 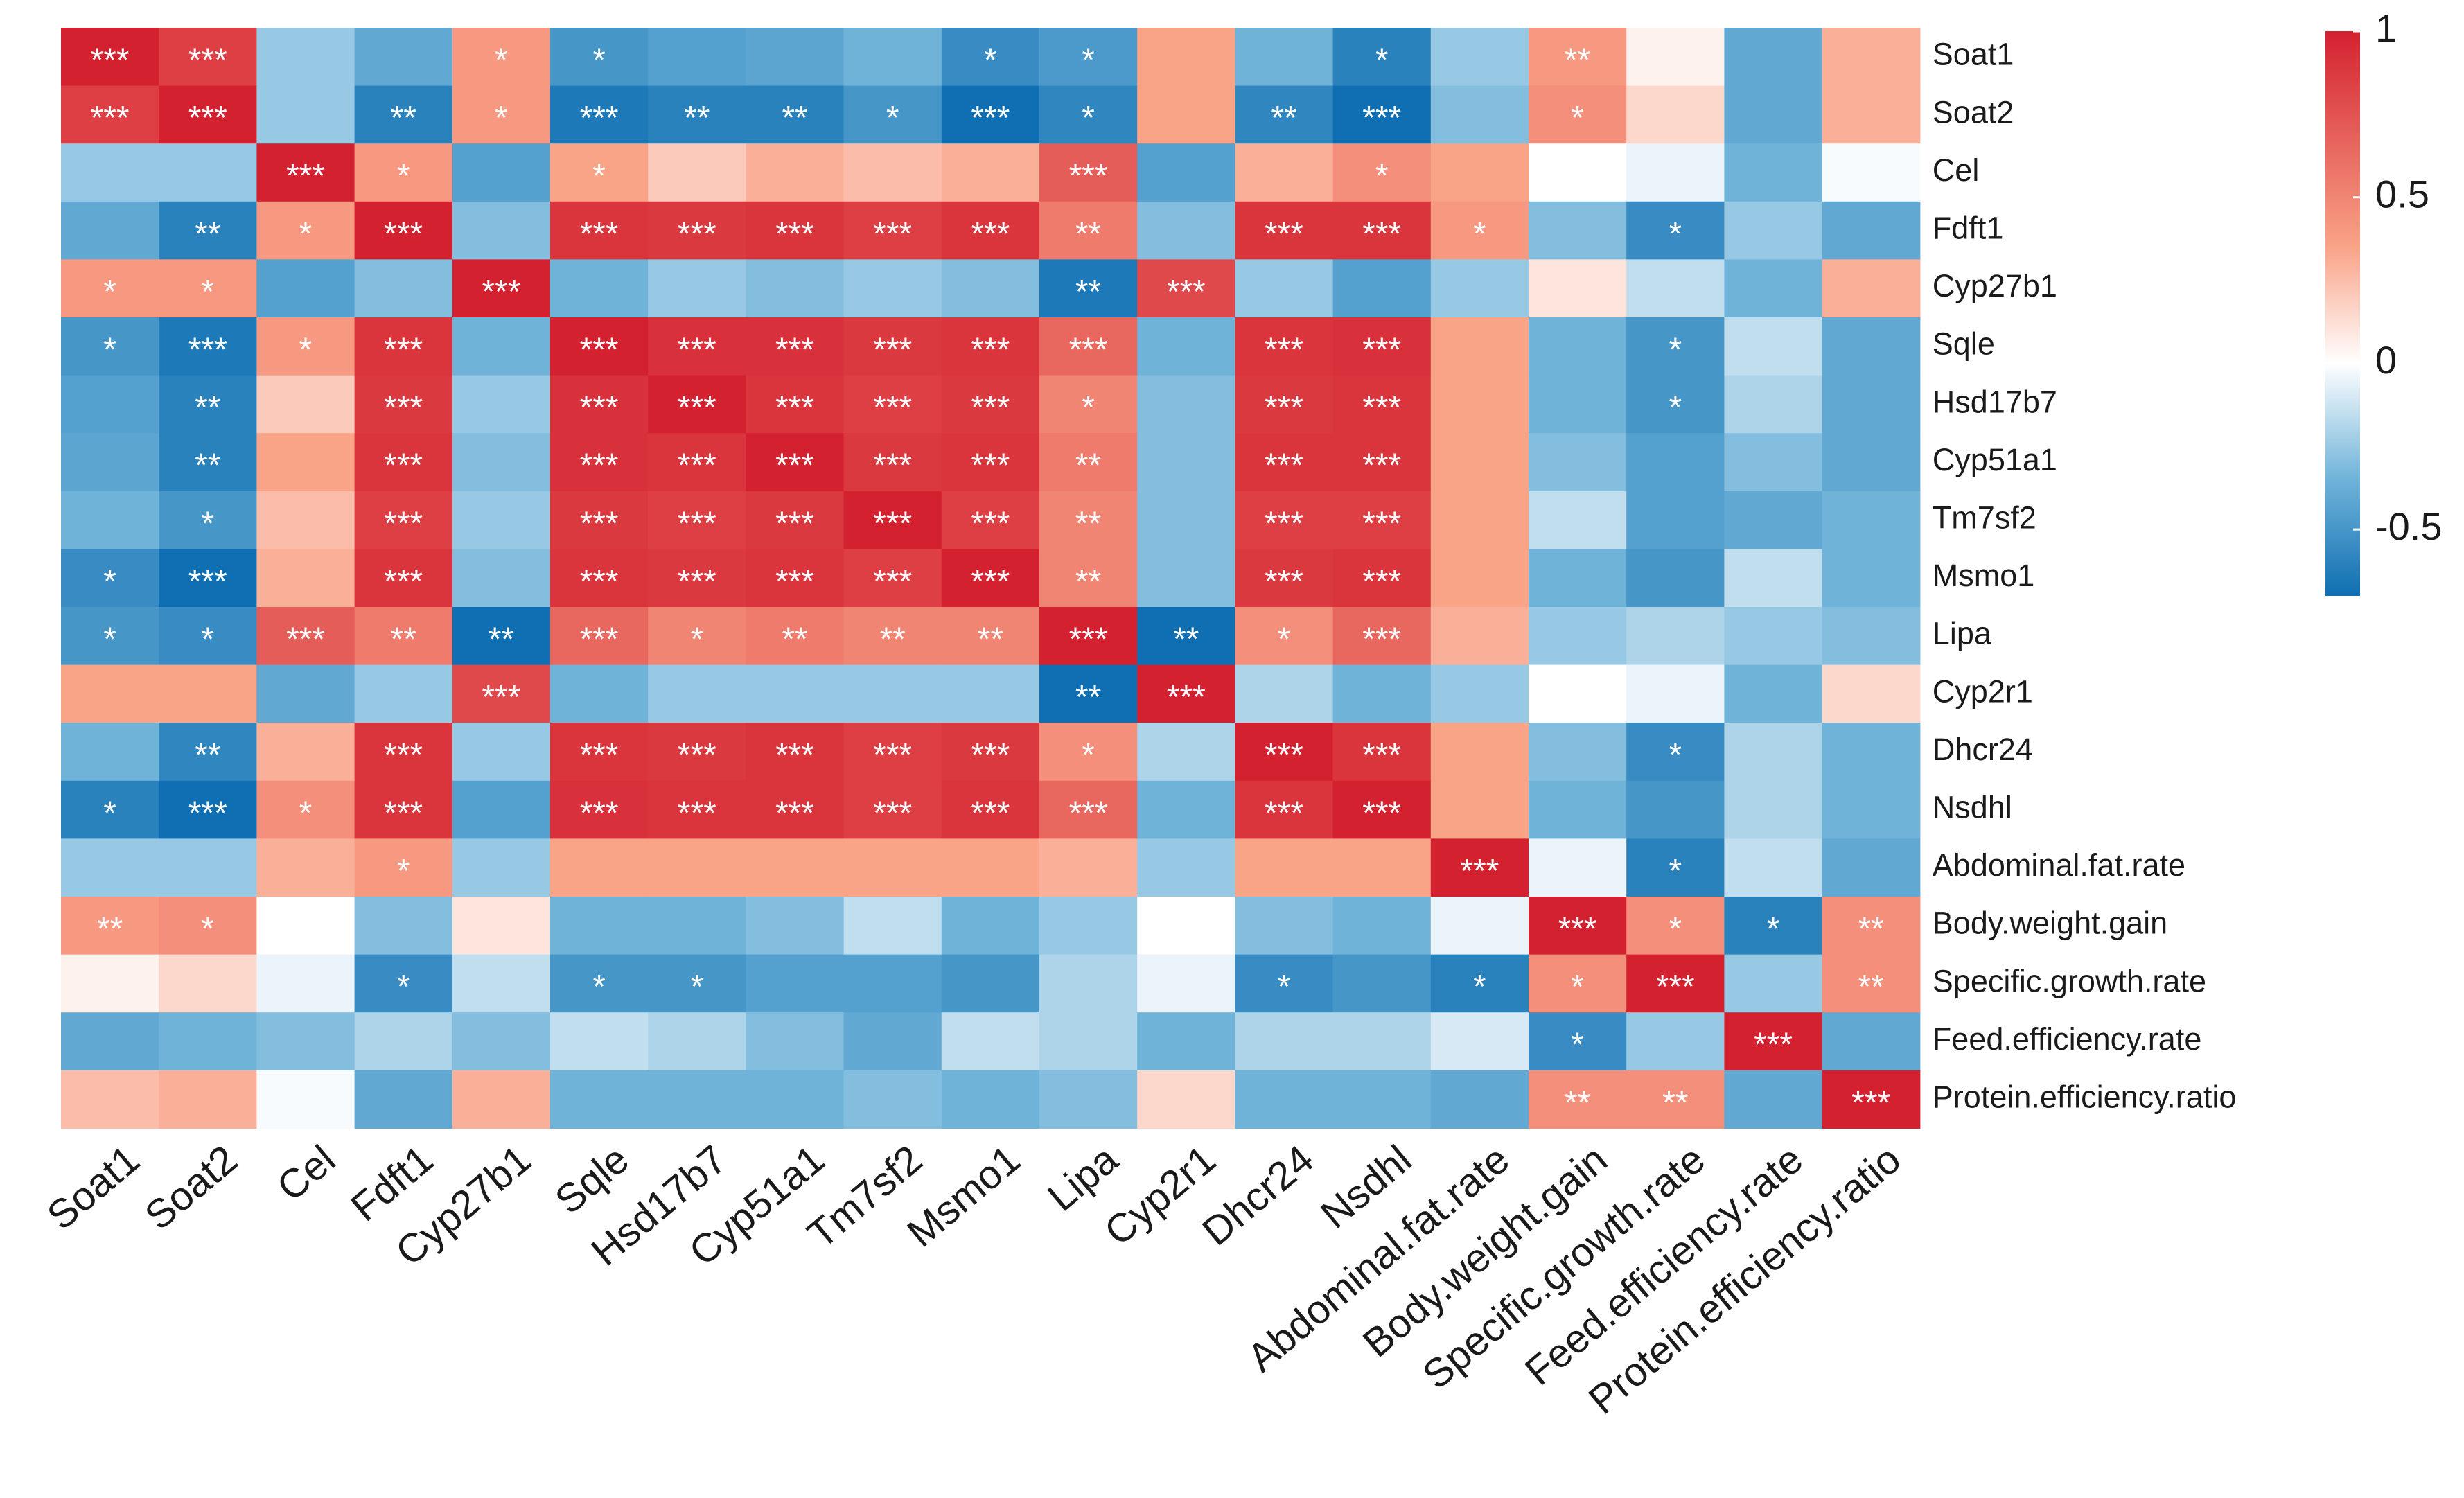 I want to click on row-label: Protein.efficiency.ratio, so click(x=2085, y=1096).